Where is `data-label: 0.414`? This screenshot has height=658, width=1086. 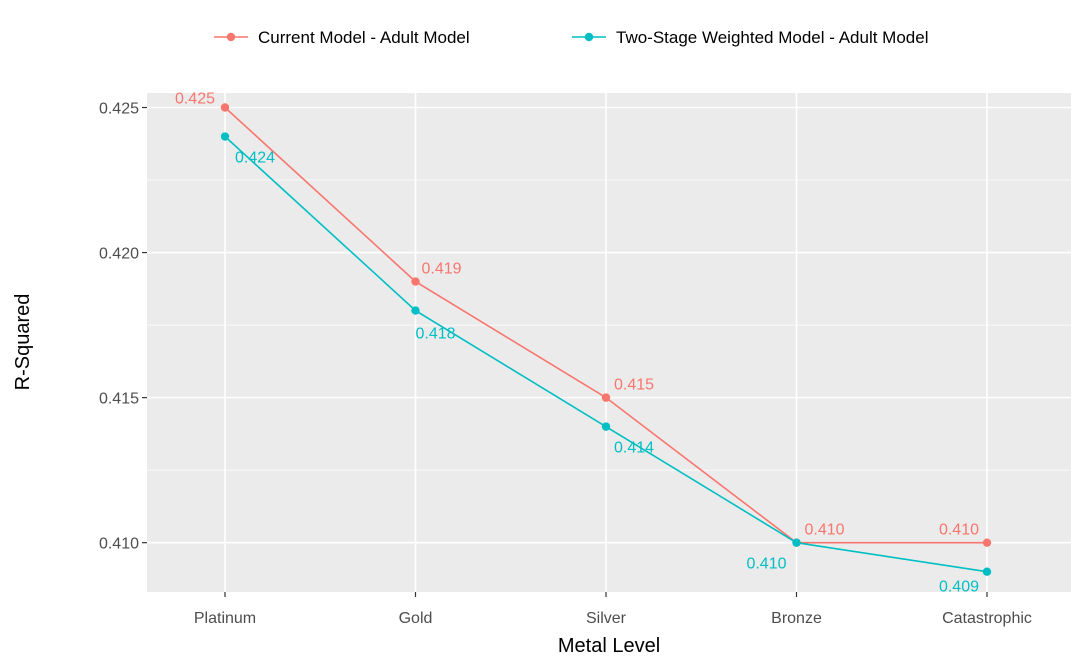 data-label: 0.414 is located at coordinates (634, 448).